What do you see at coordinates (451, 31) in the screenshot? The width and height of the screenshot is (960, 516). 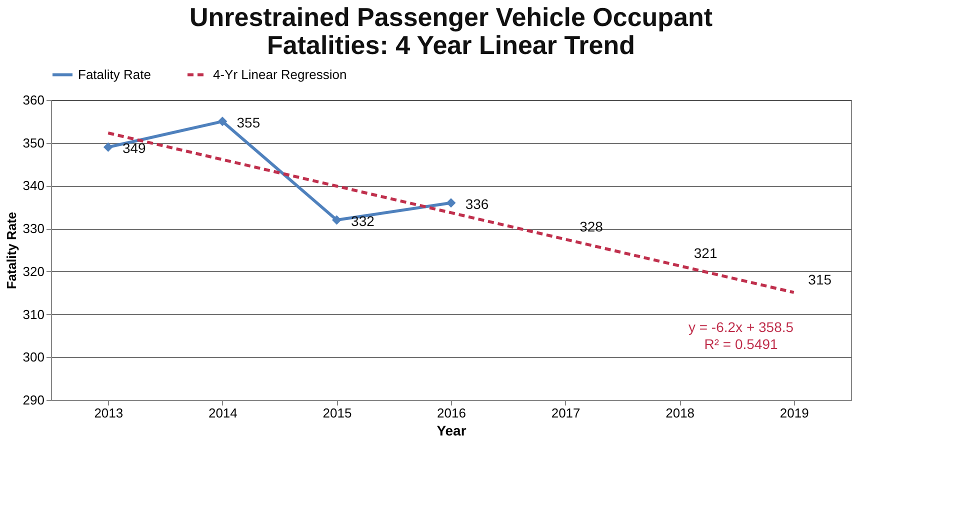 I see `chart-title: Unrestrained Passenger Vehicle Occupant Fatalities: 4 Year Linear Trend` at bounding box center [451, 31].